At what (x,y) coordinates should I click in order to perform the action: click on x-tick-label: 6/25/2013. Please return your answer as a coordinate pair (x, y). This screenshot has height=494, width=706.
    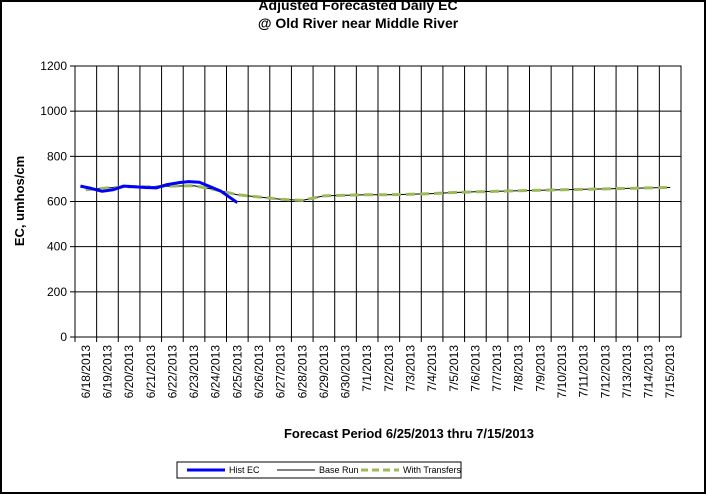
    Looking at the image, I should click on (237, 372).